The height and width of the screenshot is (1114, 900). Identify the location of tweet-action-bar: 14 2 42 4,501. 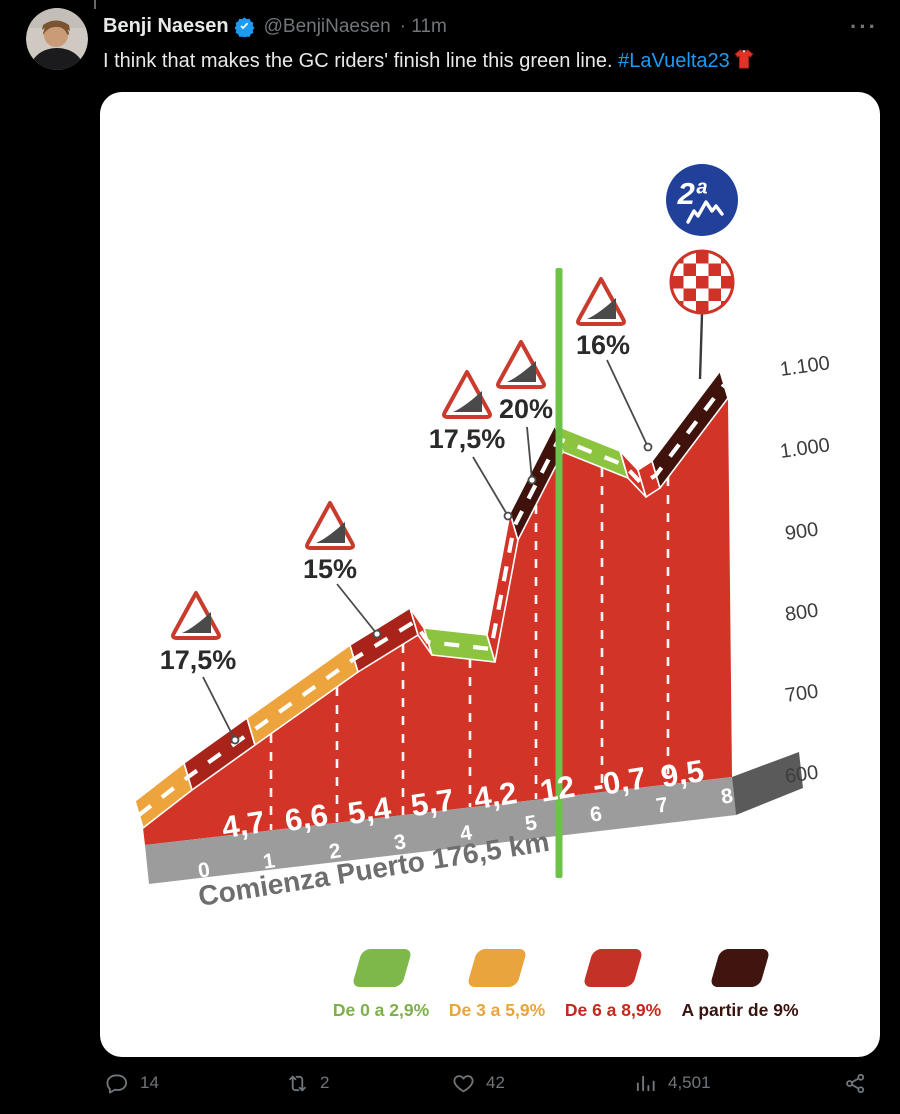
(450, 1092).